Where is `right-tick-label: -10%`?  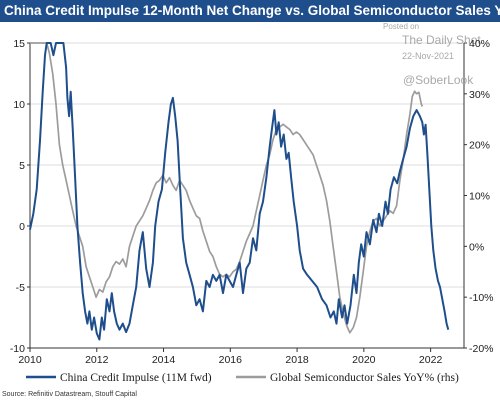
right-tick-label: -10% is located at coordinates (481, 298).